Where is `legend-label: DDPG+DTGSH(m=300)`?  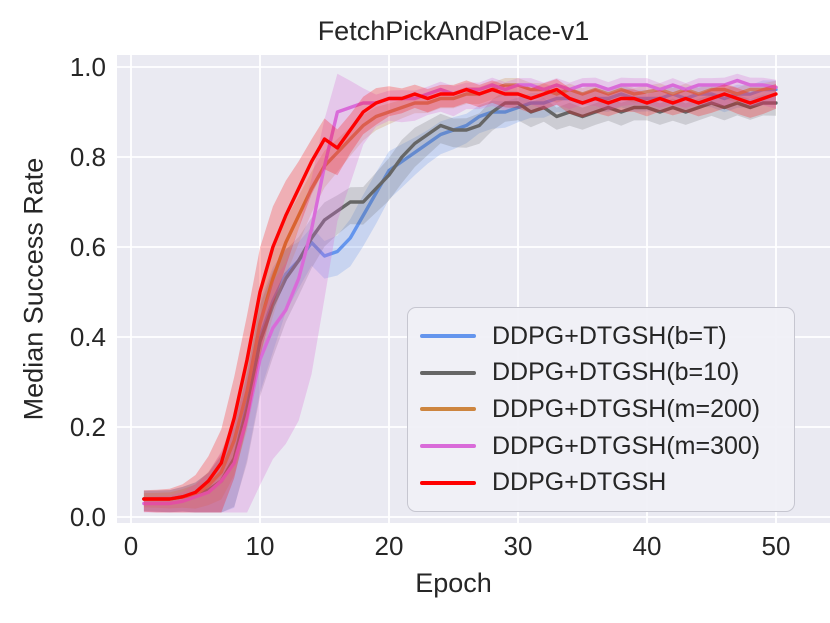
legend-label: DDPG+DTGSH(m=300) is located at coordinates (626, 445).